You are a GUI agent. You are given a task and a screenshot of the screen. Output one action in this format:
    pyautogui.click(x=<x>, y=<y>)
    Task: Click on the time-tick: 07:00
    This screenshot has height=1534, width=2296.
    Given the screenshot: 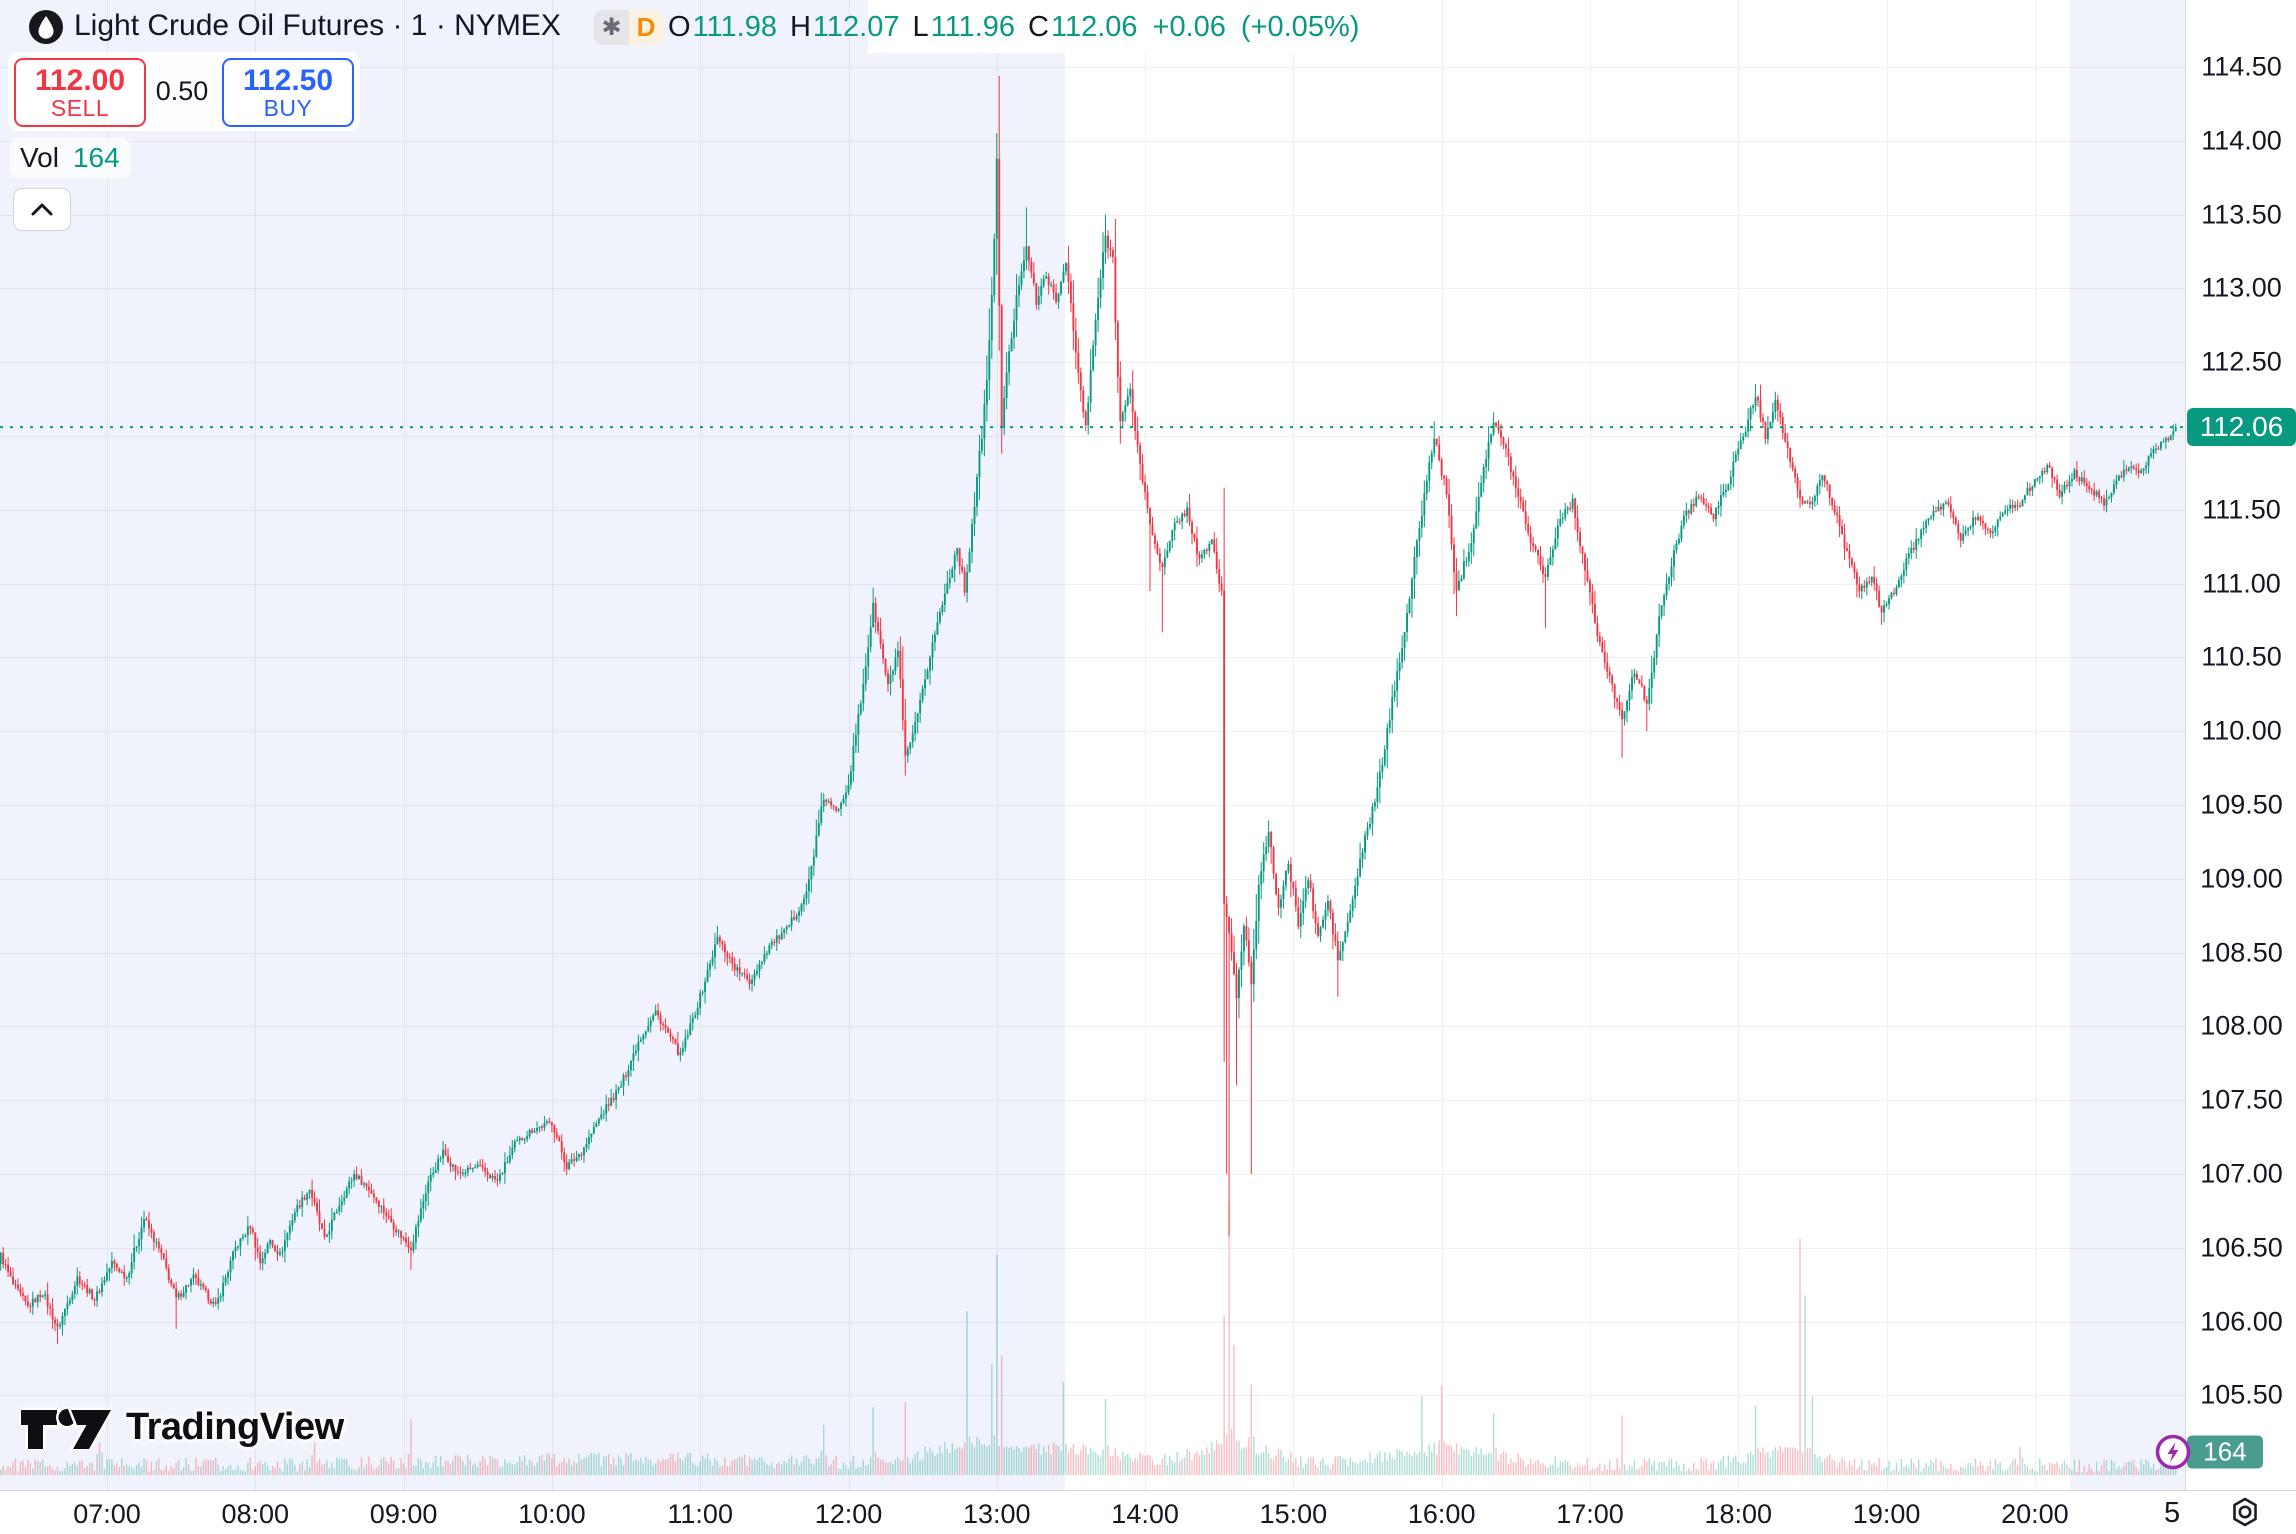 What is the action you would take?
    pyautogui.click(x=107, y=1514)
    